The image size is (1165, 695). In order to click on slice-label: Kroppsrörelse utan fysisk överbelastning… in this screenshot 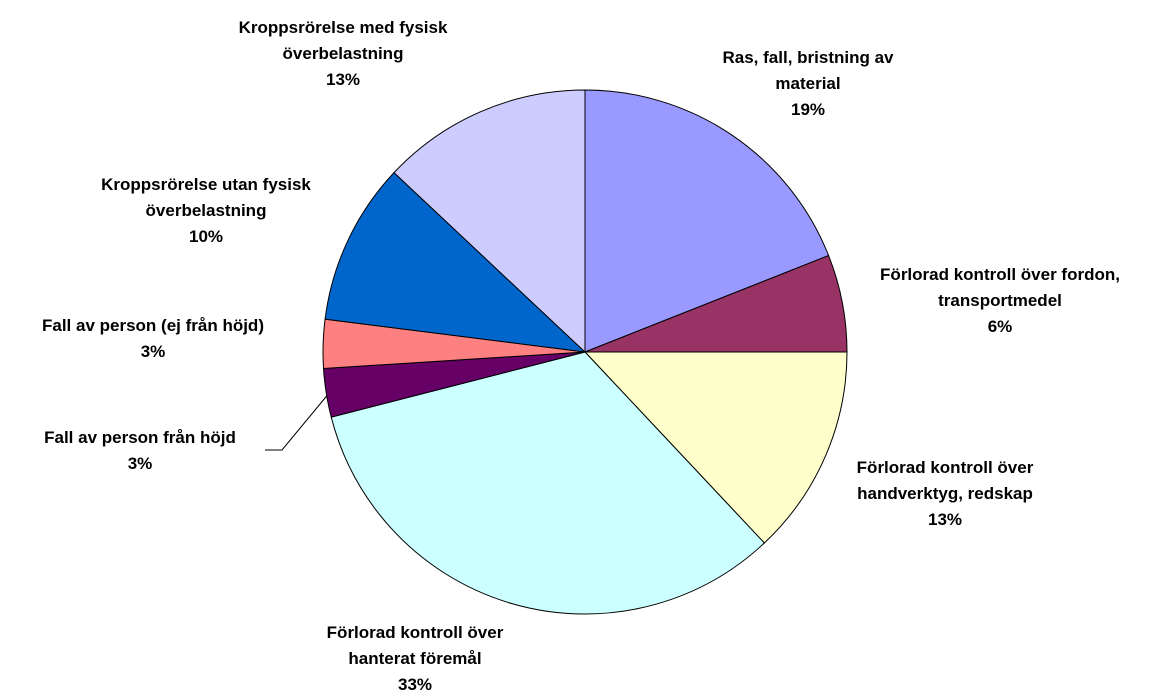, I will do `click(206, 211)`.